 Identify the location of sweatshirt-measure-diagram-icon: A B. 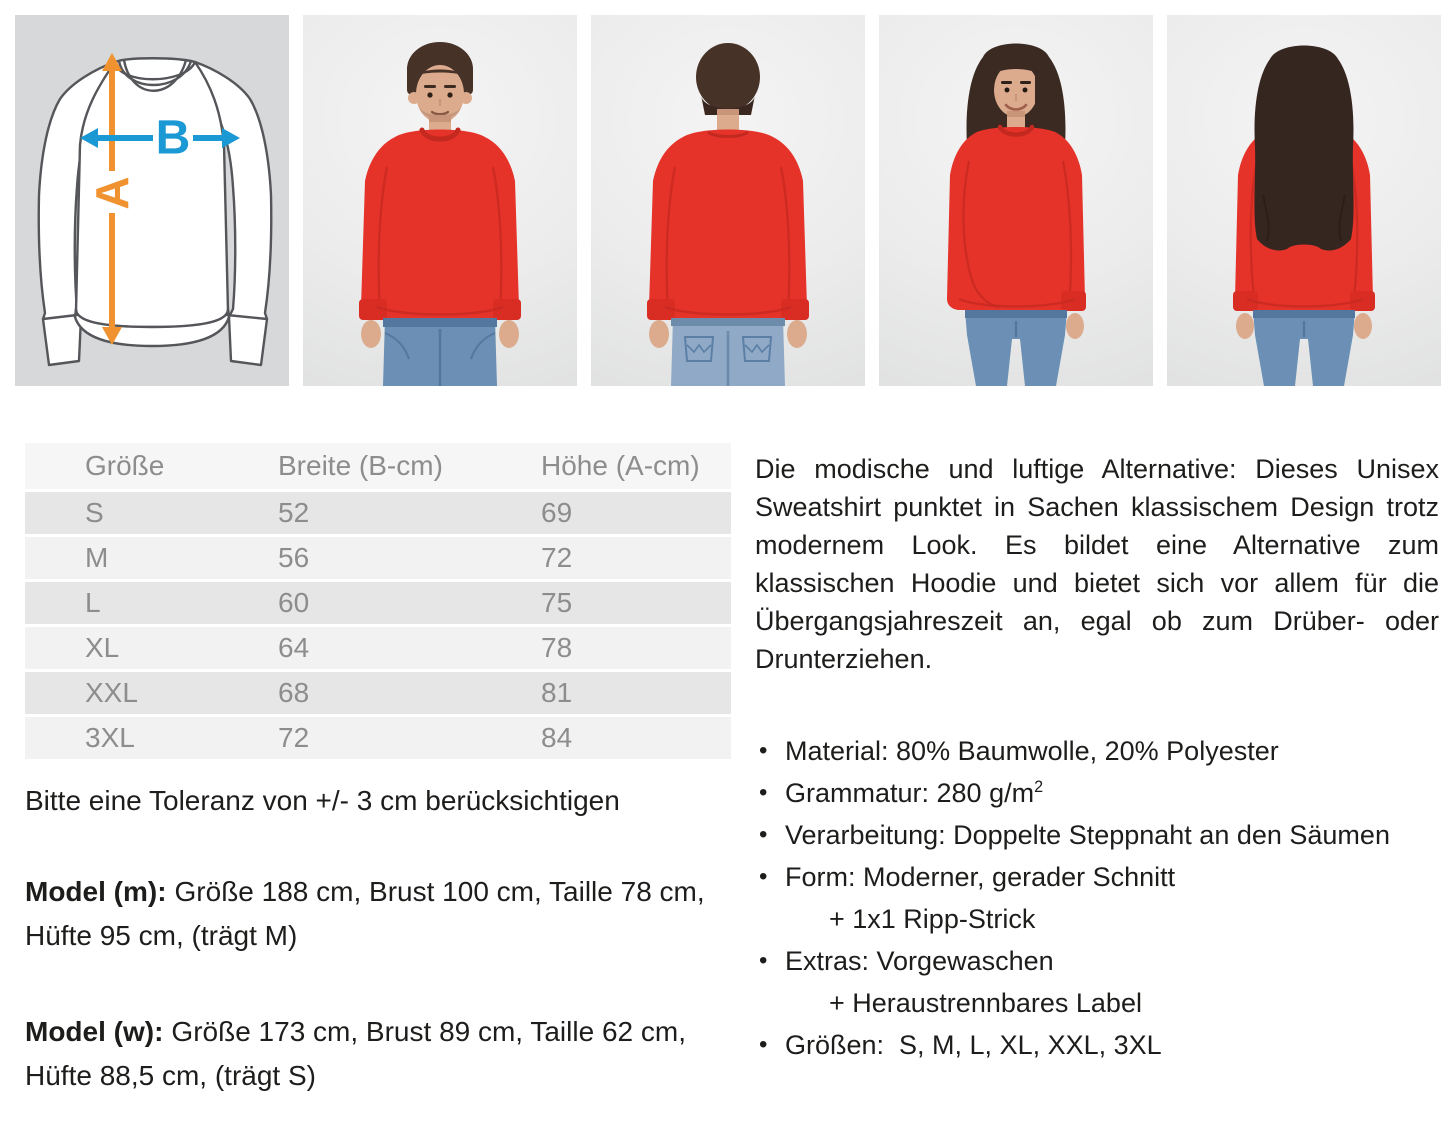
(152, 200).